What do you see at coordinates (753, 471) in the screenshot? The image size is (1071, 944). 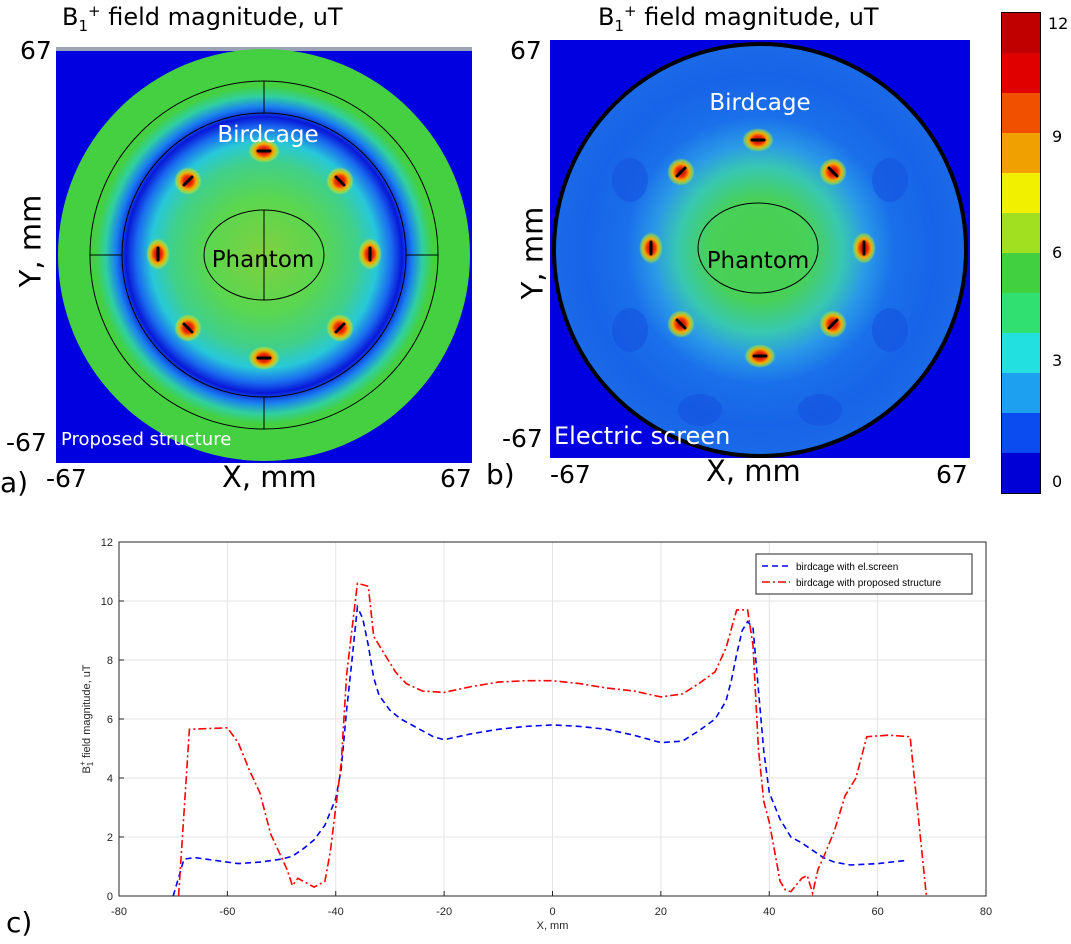 I see `panel-b-x-label: X, mm` at bounding box center [753, 471].